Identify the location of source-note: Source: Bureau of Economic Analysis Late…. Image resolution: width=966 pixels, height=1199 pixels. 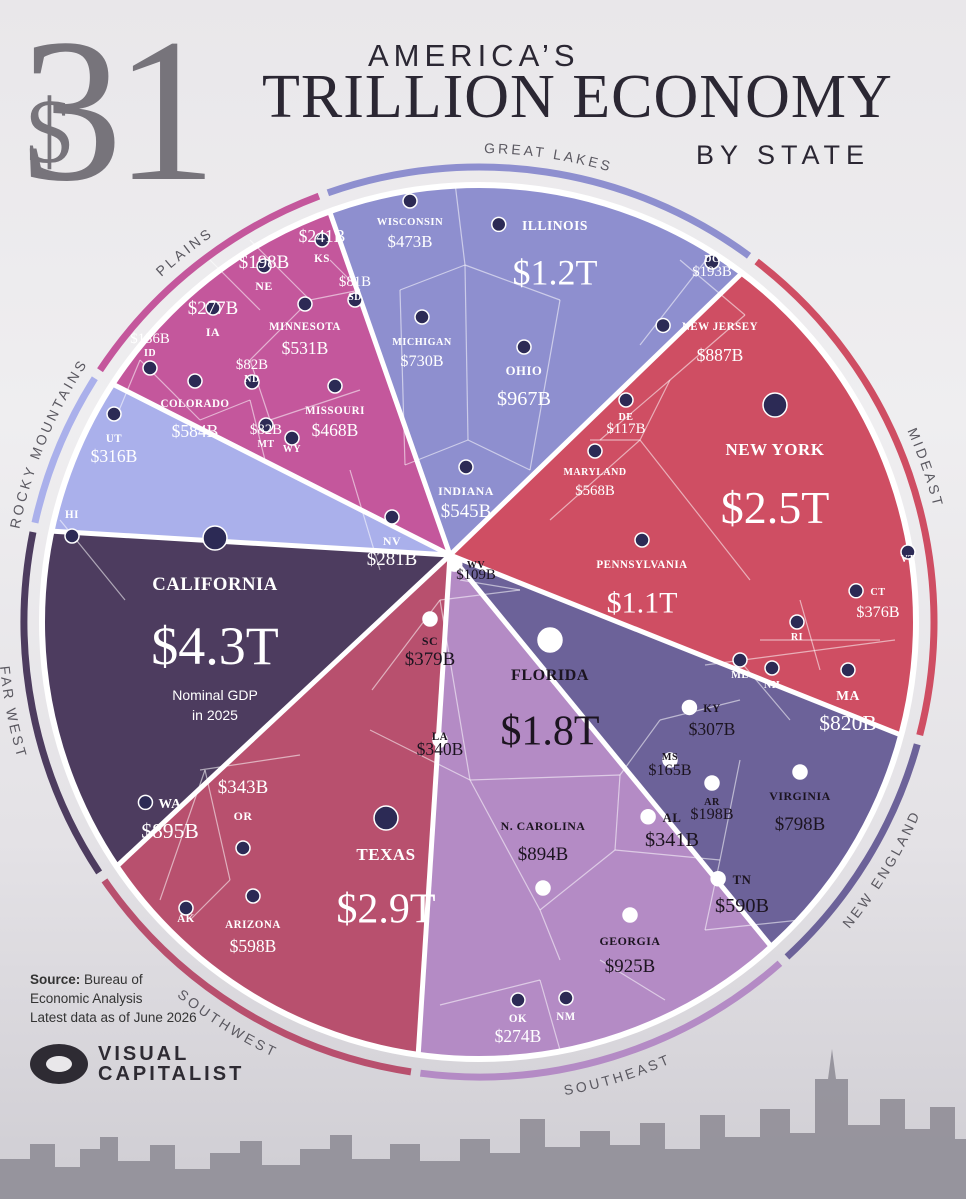
(113, 998).